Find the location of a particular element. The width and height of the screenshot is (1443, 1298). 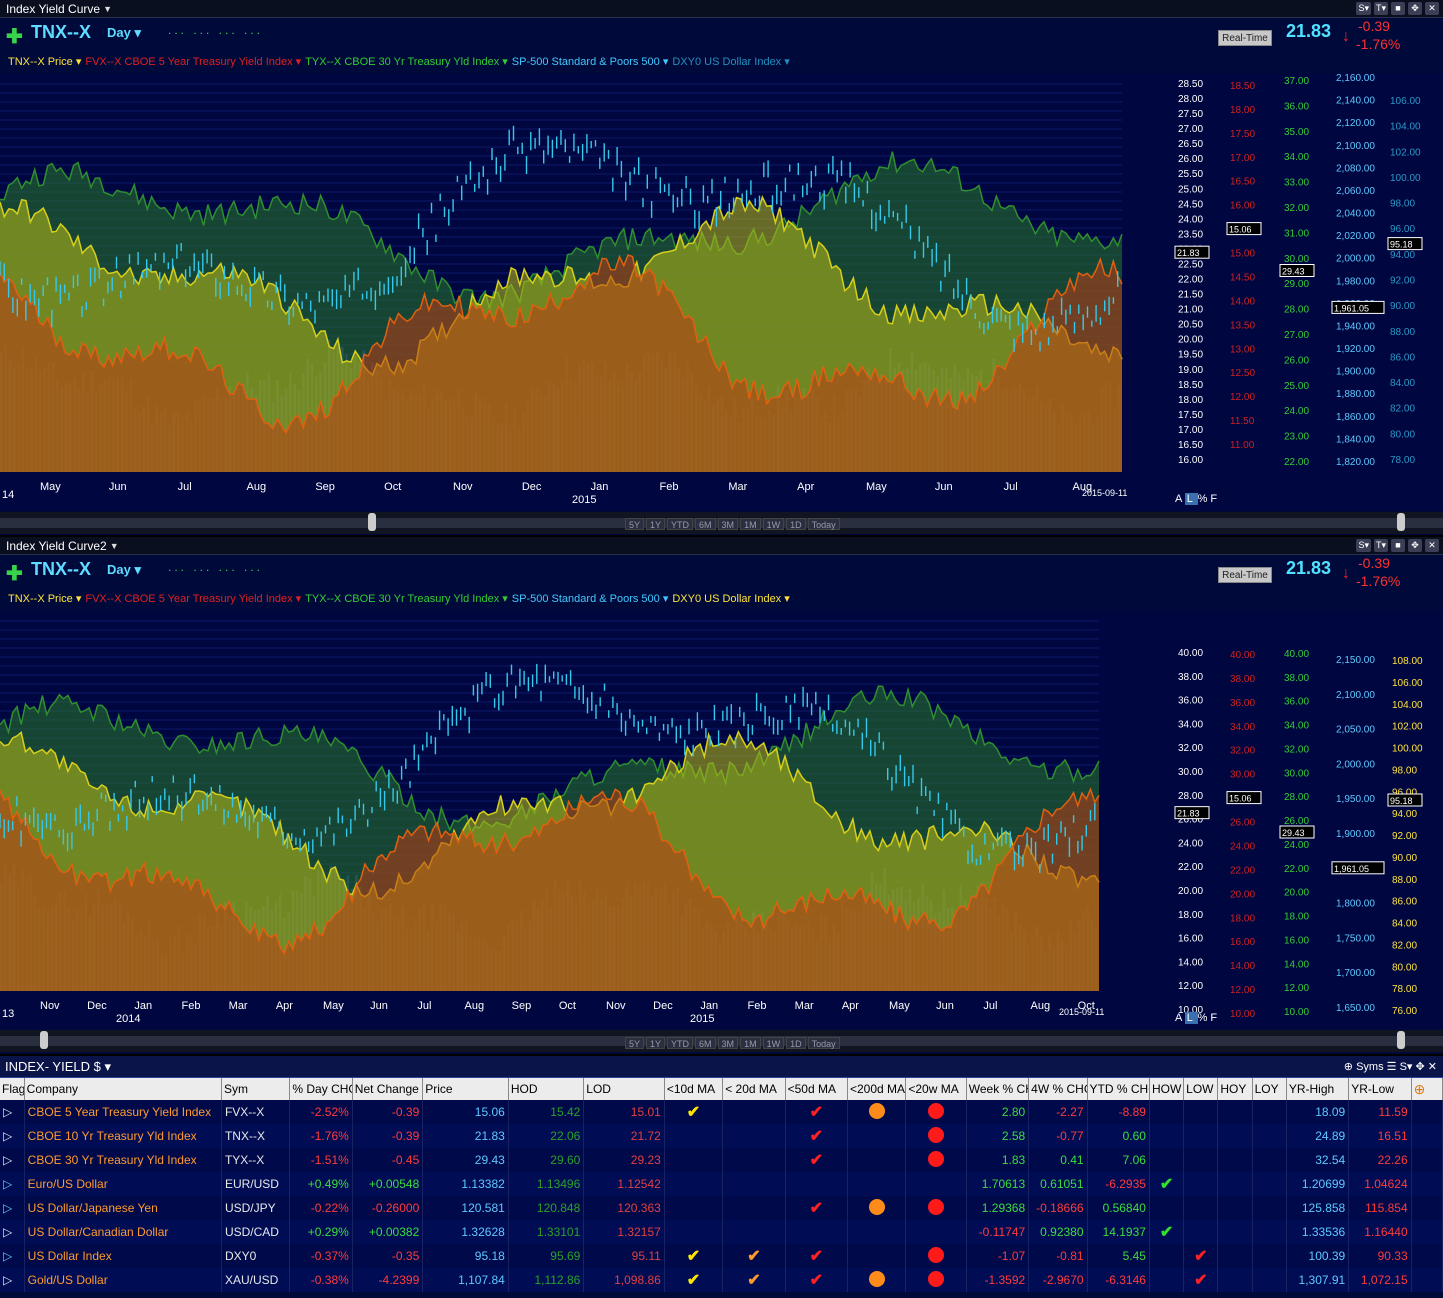

column-header: LOD is located at coordinates (624, 1089).